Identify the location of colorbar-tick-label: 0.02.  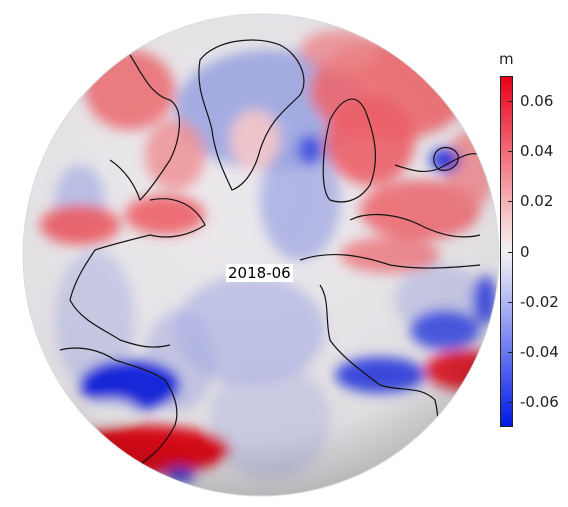
(537, 201).